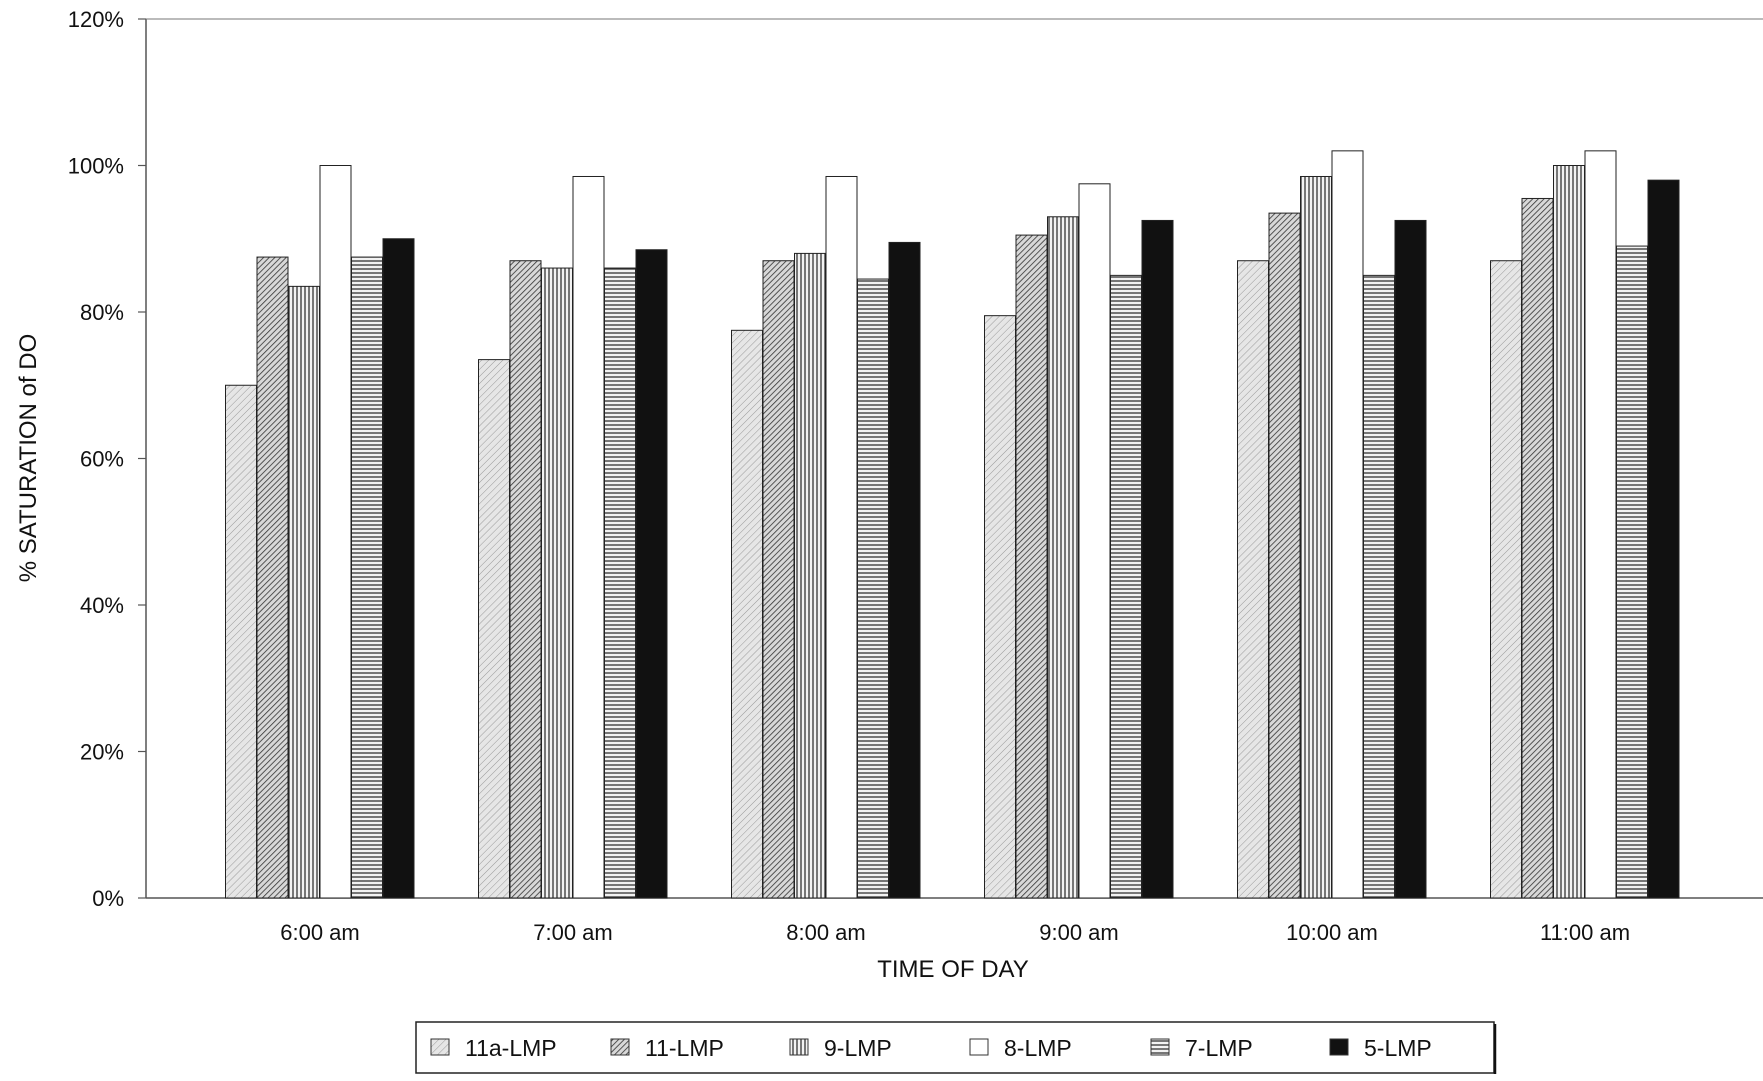  What do you see at coordinates (96, 166) in the screenshot?
I see `y-tick-label: 100%` at bounding box center [96, 166].